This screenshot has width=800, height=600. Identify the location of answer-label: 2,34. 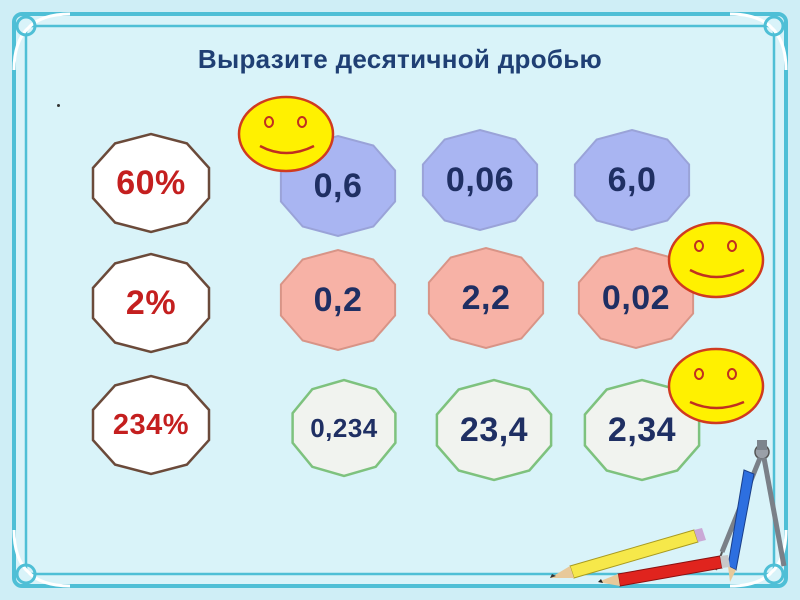
(642, 429).